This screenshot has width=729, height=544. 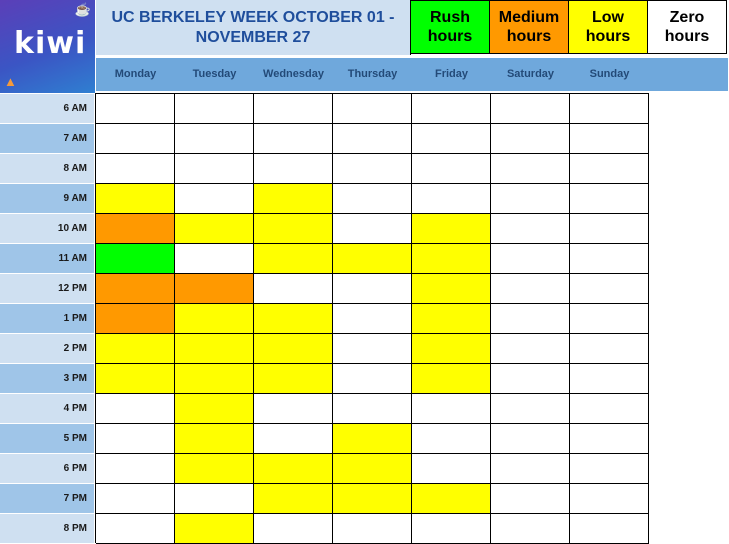 I want to click on day-header-tuesday: Tuesday, so click(x=214, y=74).